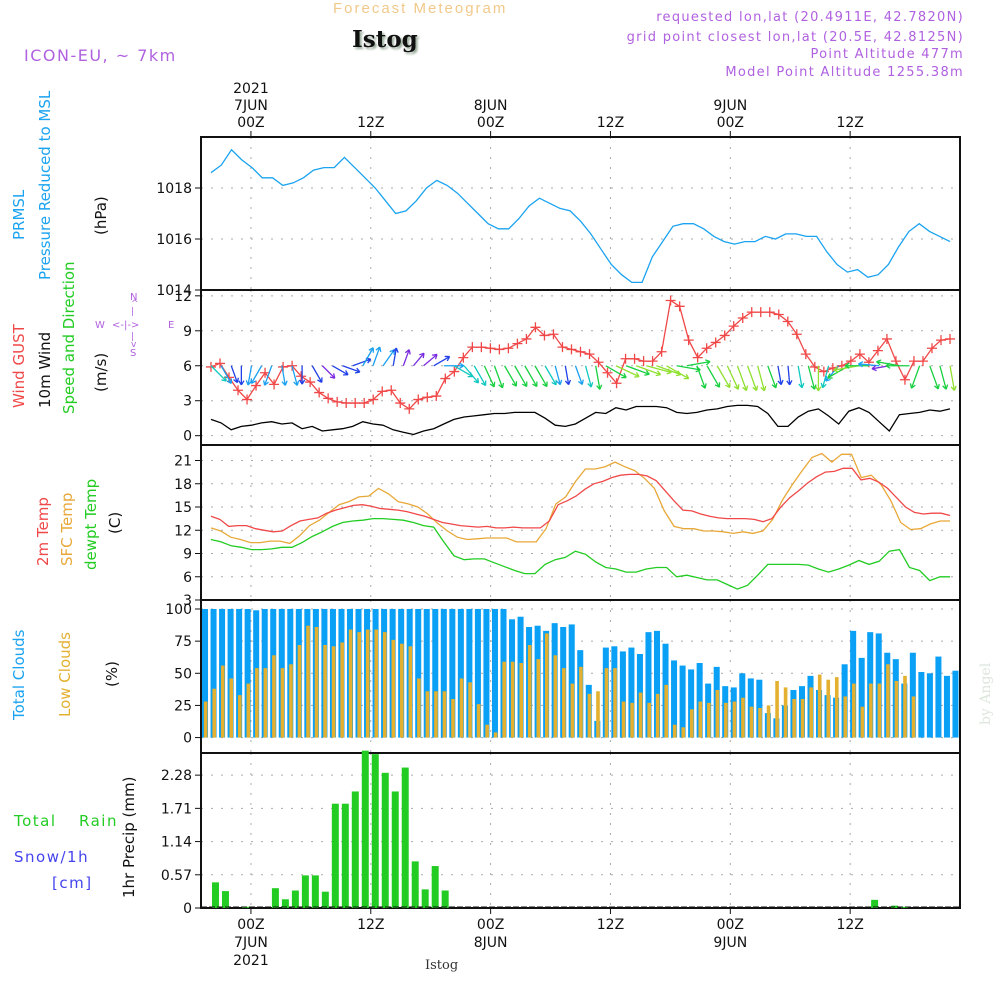  I want to click on y-tick-label: 25, so click(183, 706).